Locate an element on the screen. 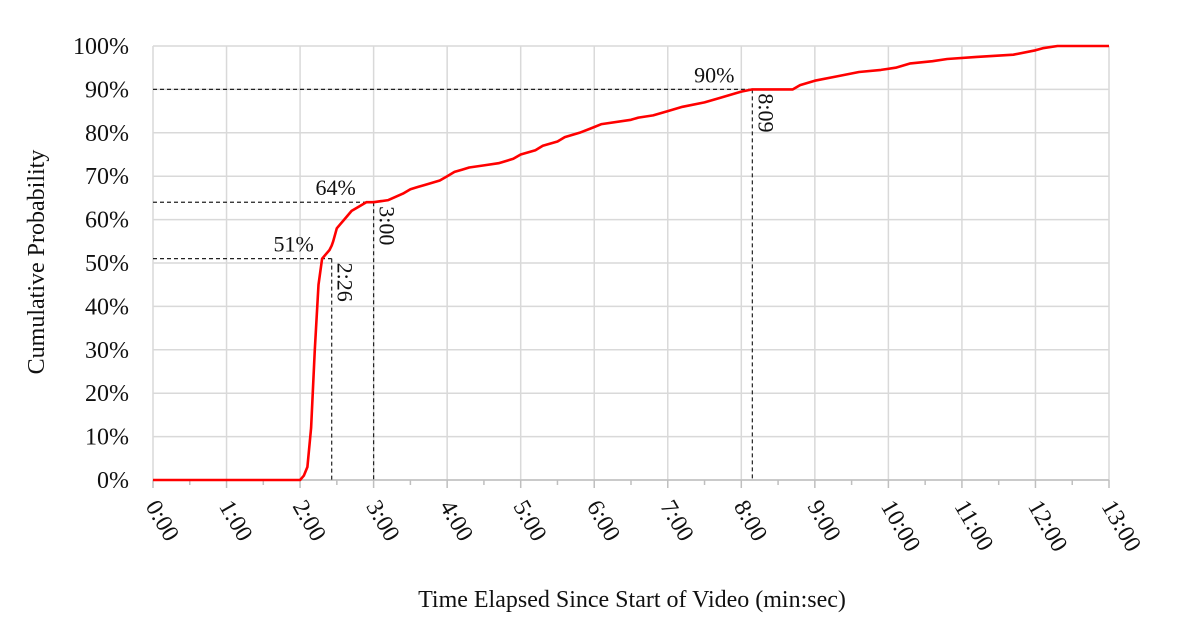 This screenshot has height=637, width=1182. y-tick-label: 90% is located at coordinates (107, 90).